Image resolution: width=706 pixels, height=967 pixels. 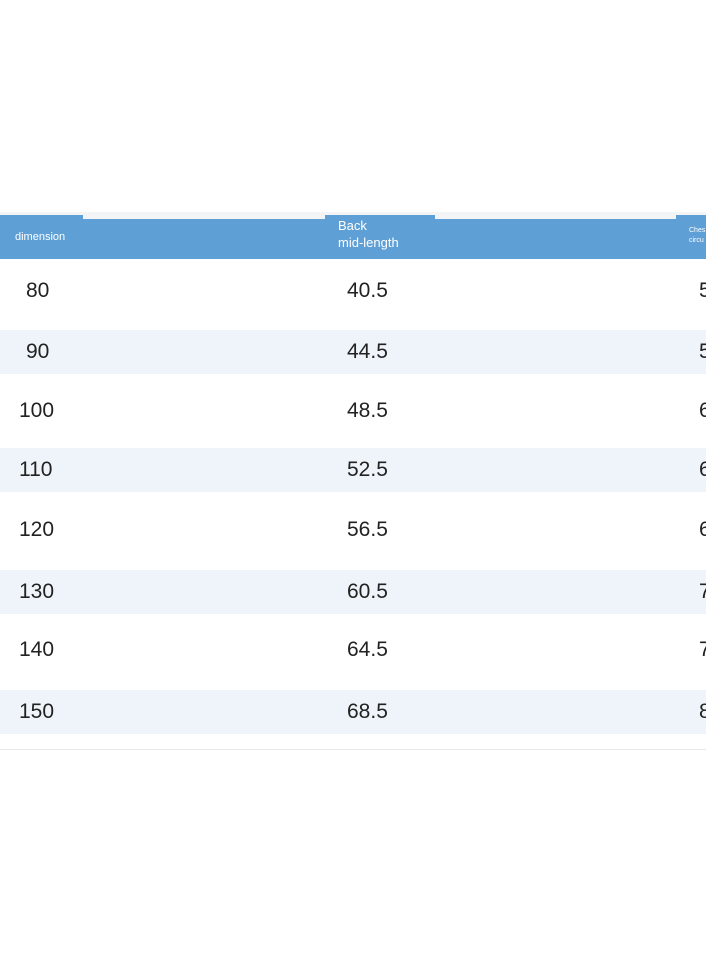 I want to click on column-header-chest-line1: Ches, so click(x=697, y=230).